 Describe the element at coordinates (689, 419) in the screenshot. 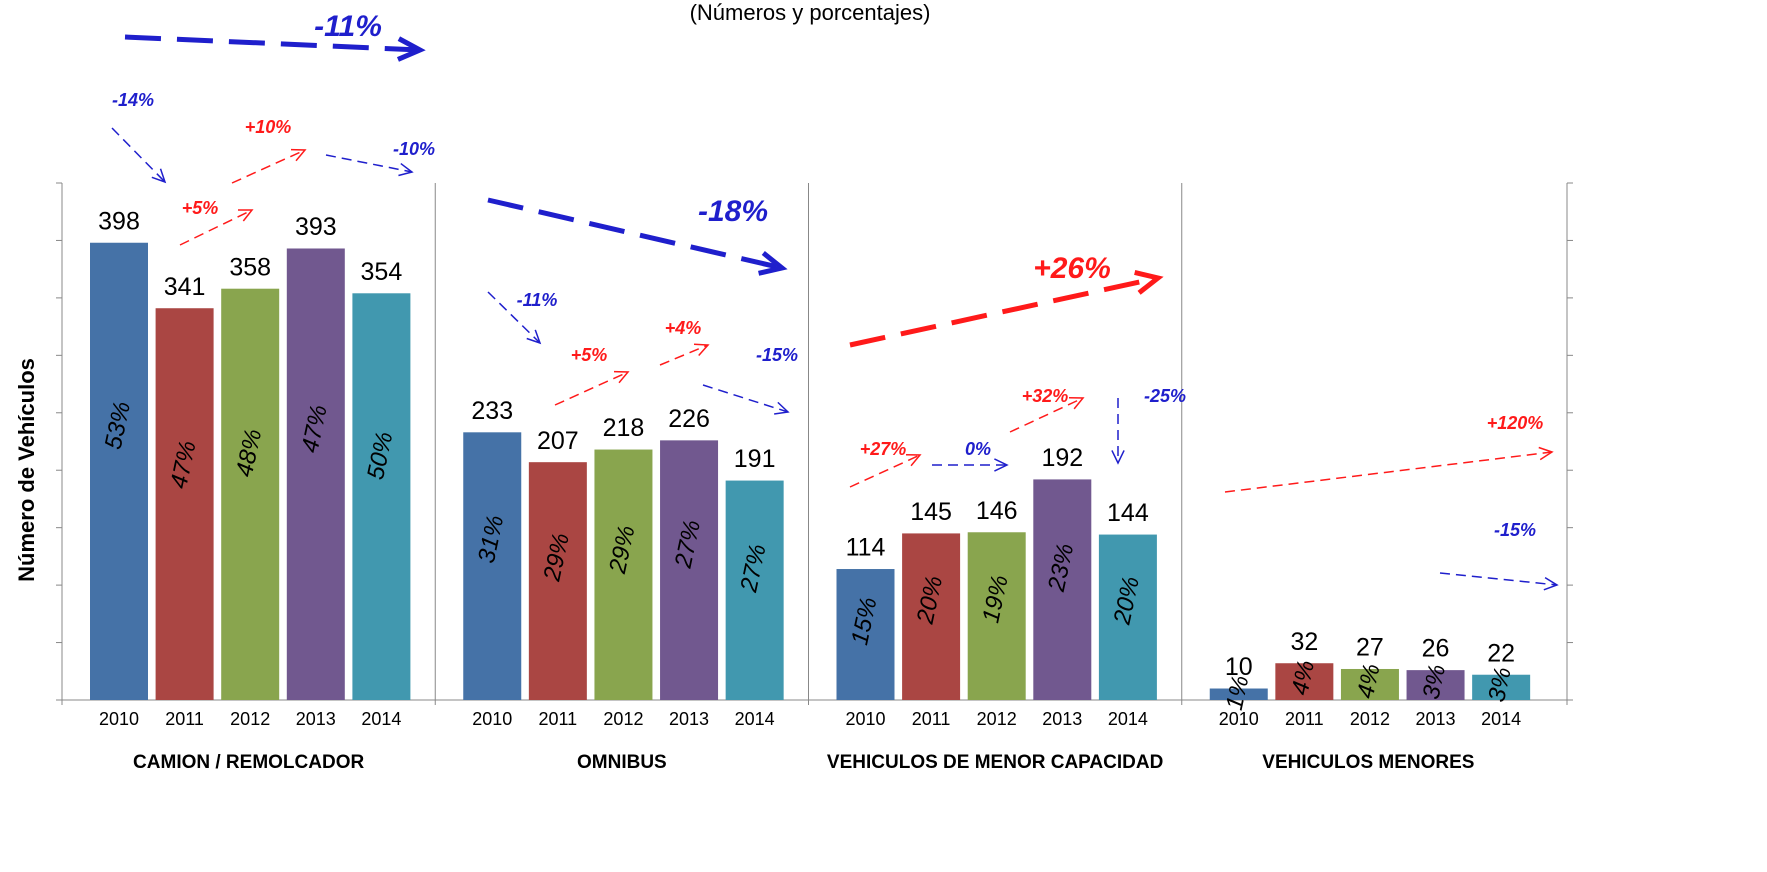

I see `value-label: 226` at that location.